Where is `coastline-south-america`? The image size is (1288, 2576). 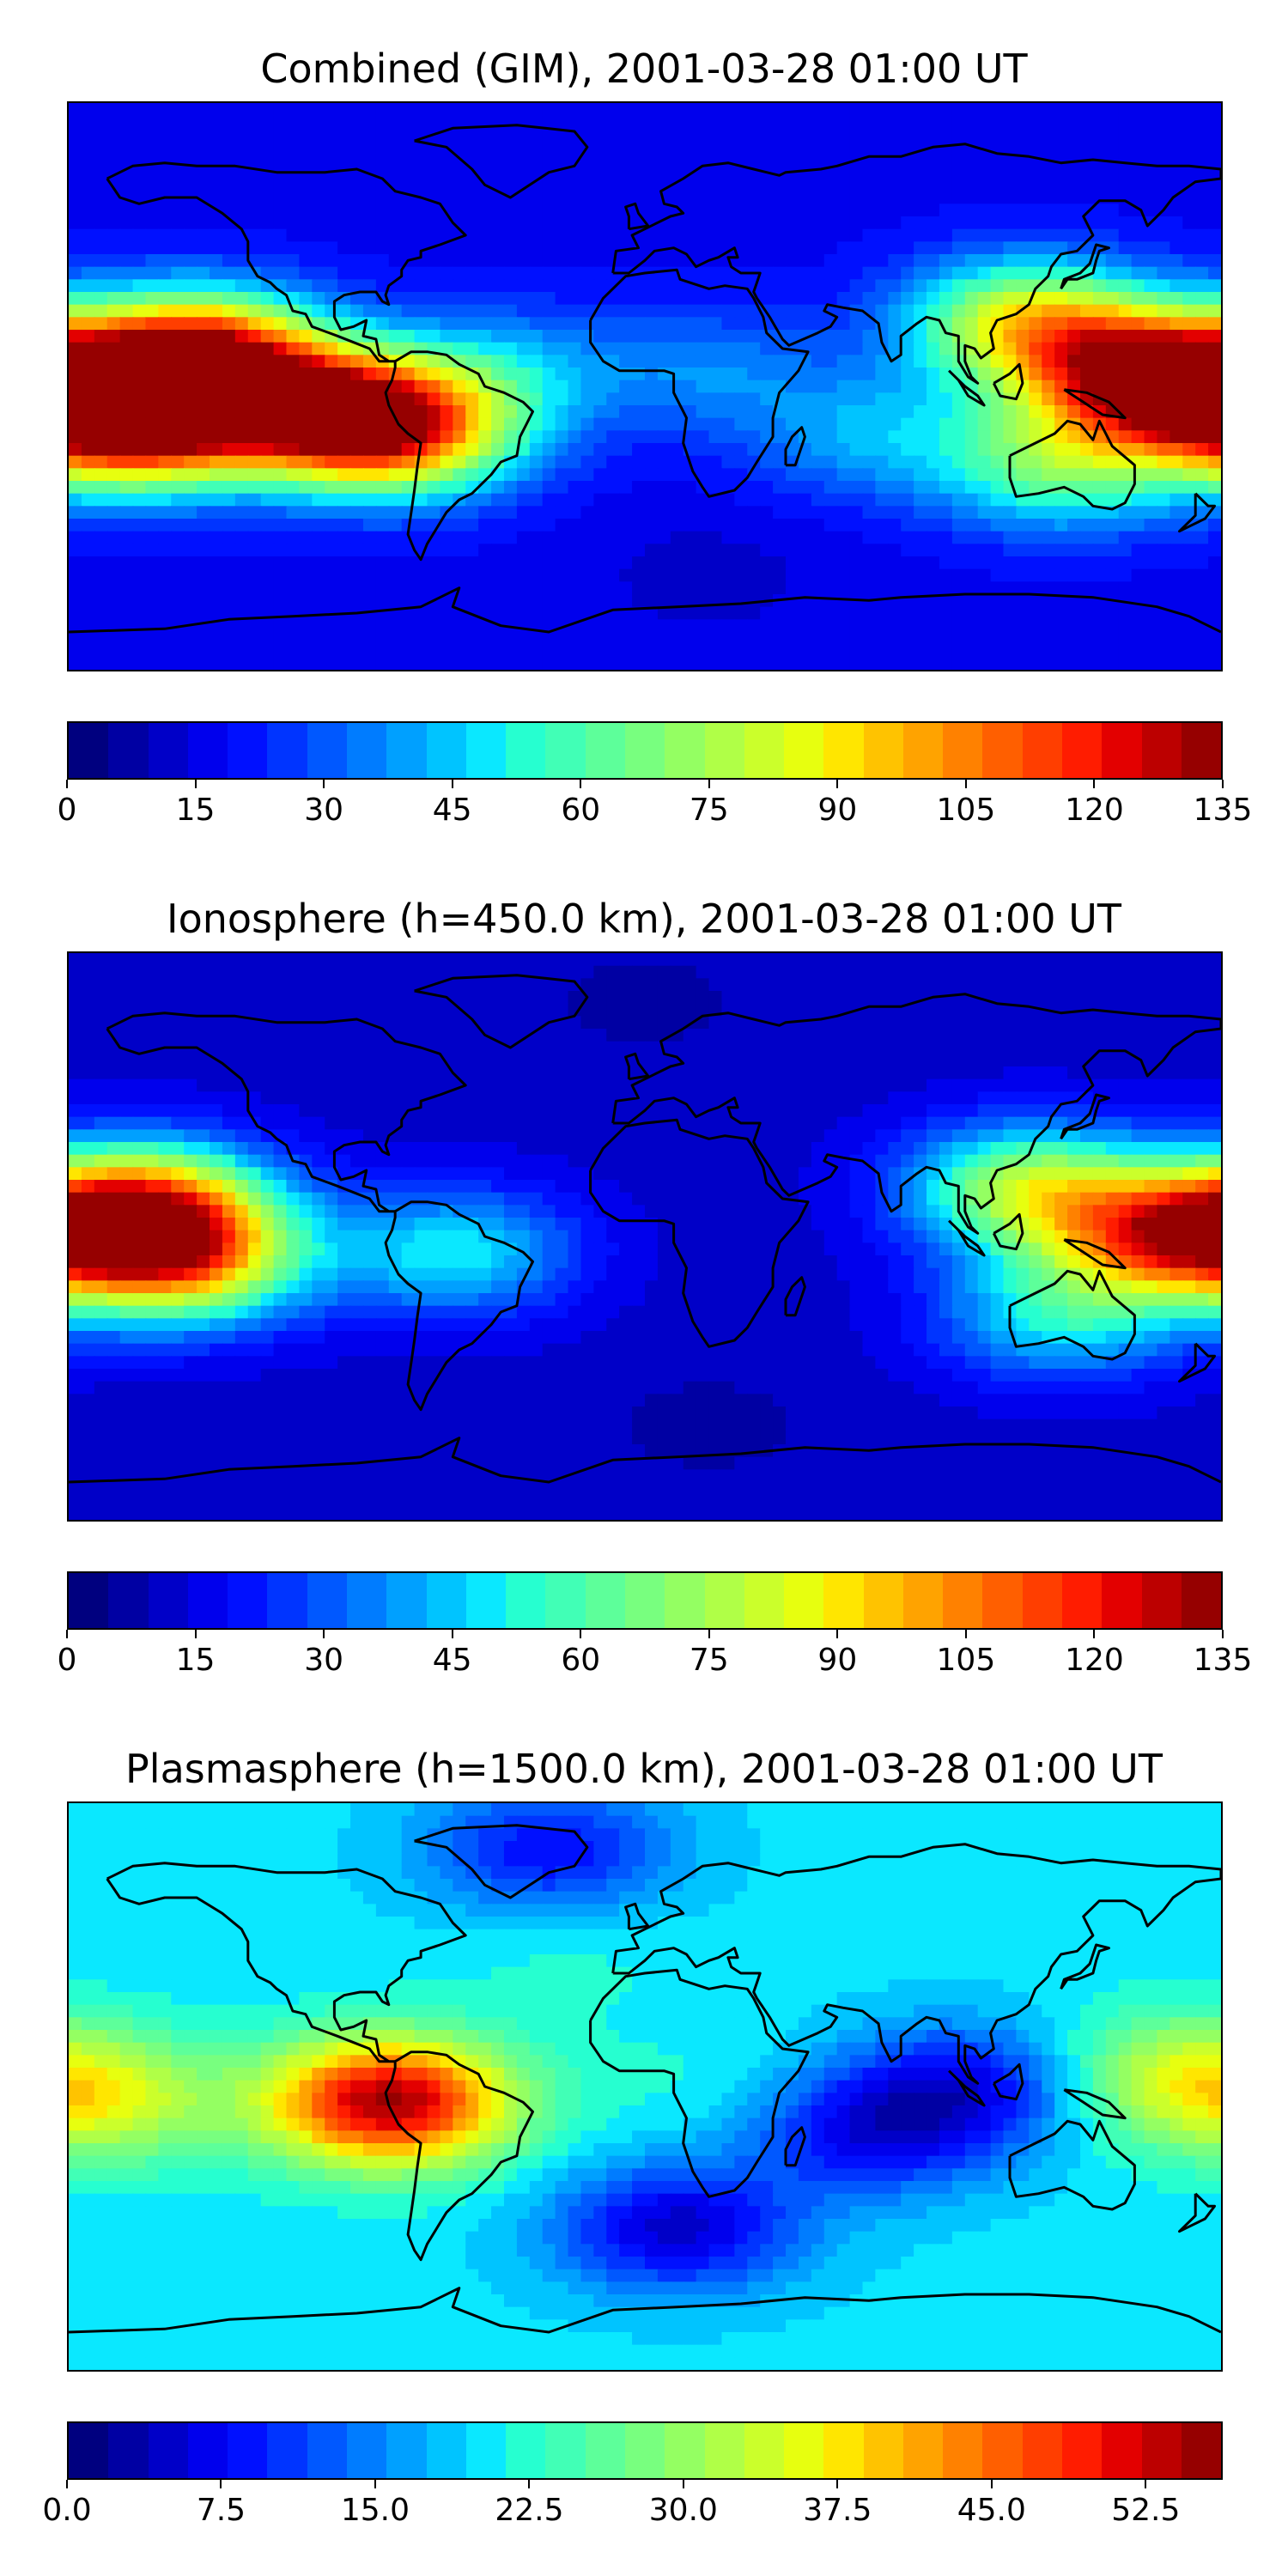
coastline-south-america is located at coordinates (459, 456).